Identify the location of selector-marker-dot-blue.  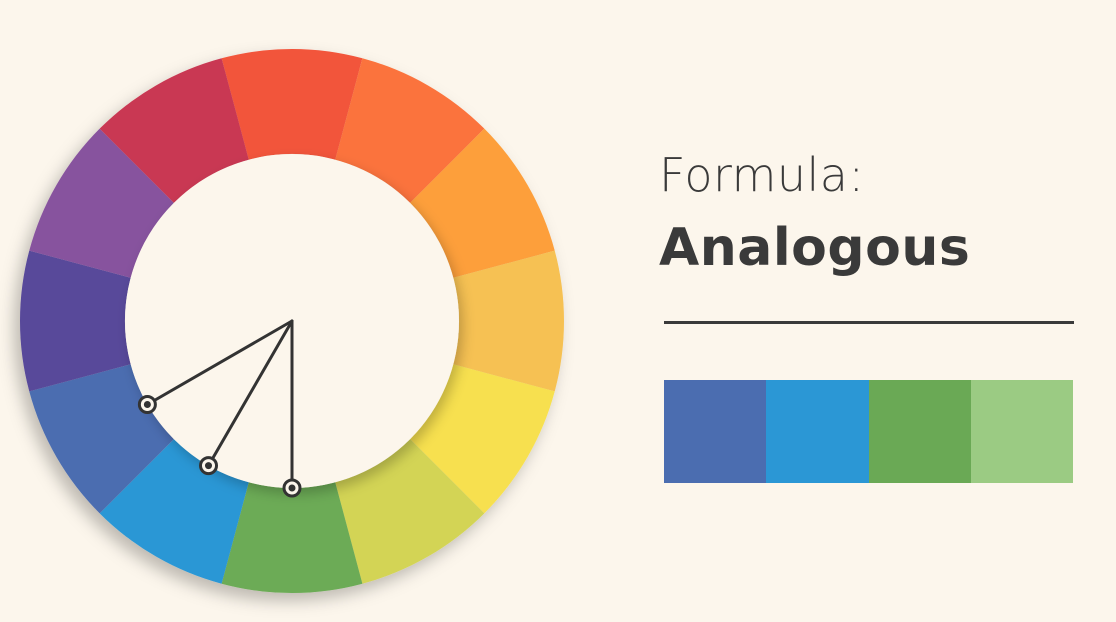
(208, 466).